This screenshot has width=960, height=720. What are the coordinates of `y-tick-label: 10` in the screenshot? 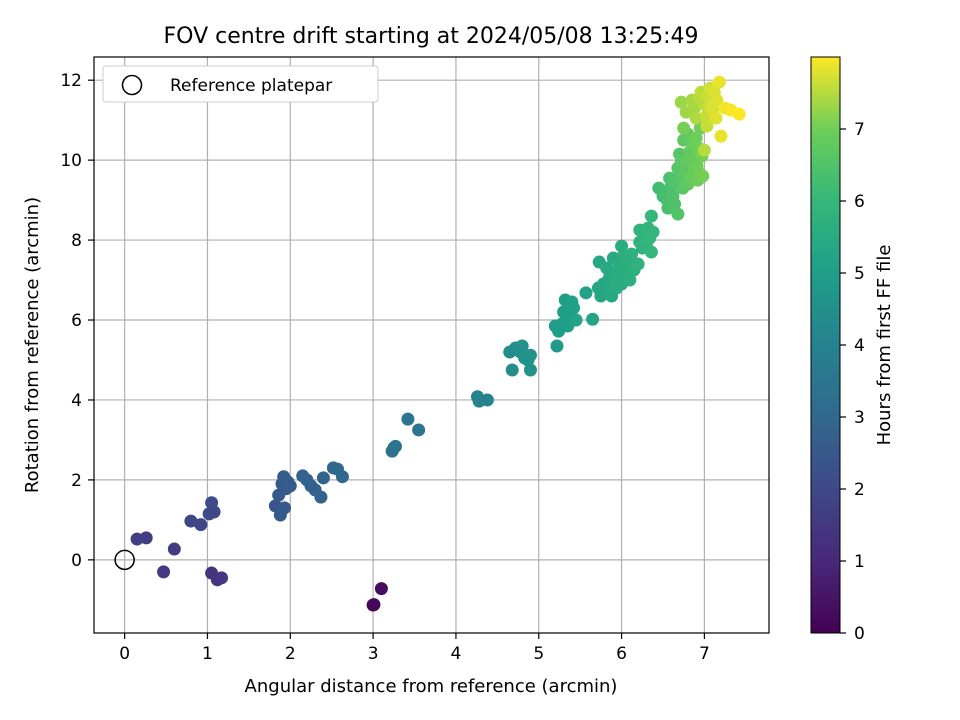 It's located at (71, 161).